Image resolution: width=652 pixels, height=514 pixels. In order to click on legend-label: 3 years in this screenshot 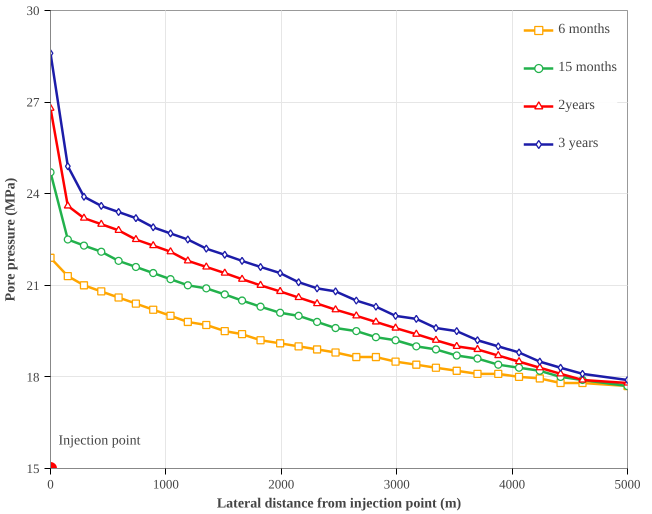, I will do `click(578, 144)`.